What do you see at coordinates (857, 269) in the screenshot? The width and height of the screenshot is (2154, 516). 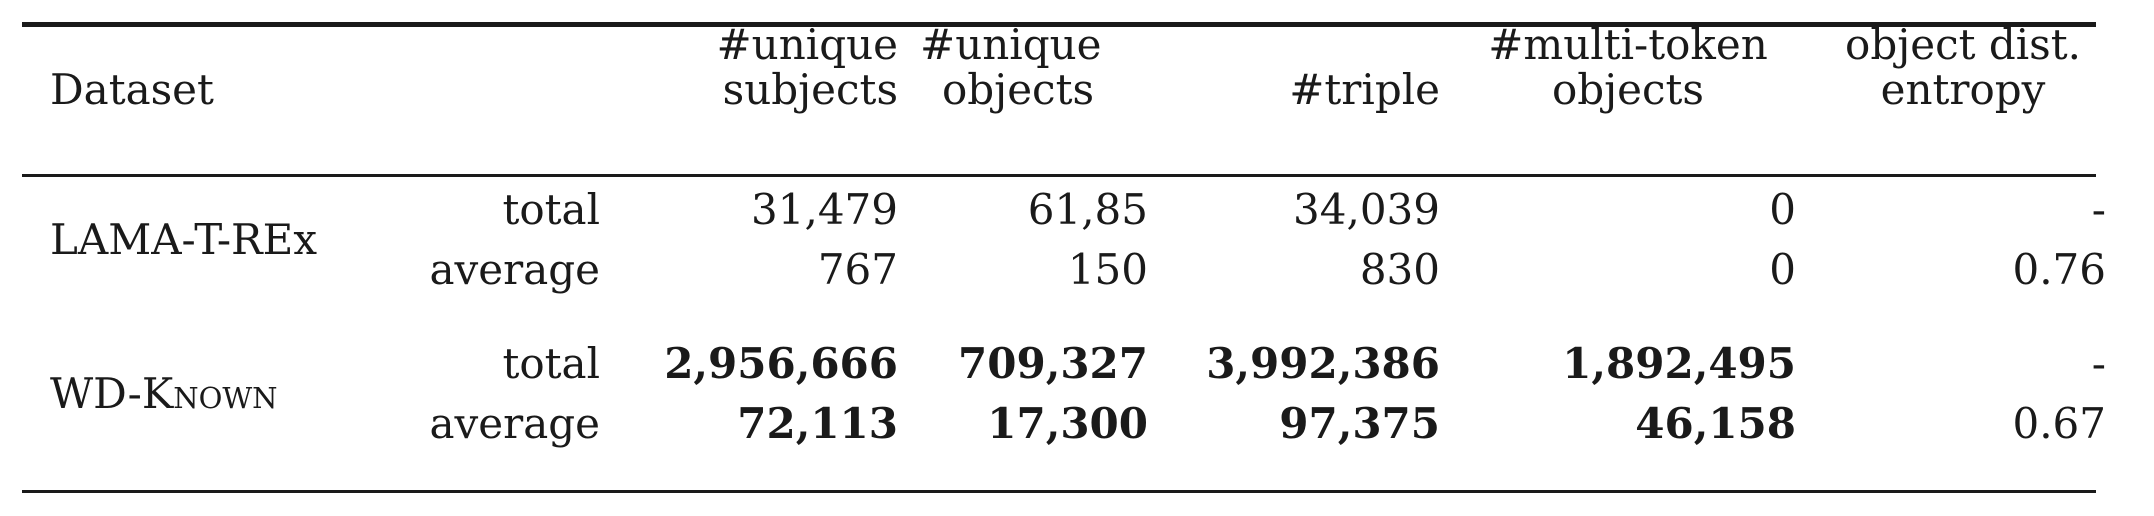 I see `cell-unique-subjects: 767` at bounding box center [857, 269].